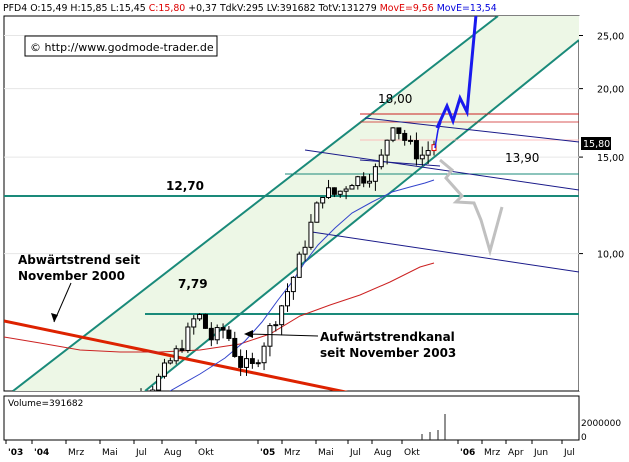 The height and width of the screenshot is (462, 629). What do you see at coordinates (601, 424) in the screenshot?
I see `volume-tick-2000000: 2000000` at bounding box center [601, 424].